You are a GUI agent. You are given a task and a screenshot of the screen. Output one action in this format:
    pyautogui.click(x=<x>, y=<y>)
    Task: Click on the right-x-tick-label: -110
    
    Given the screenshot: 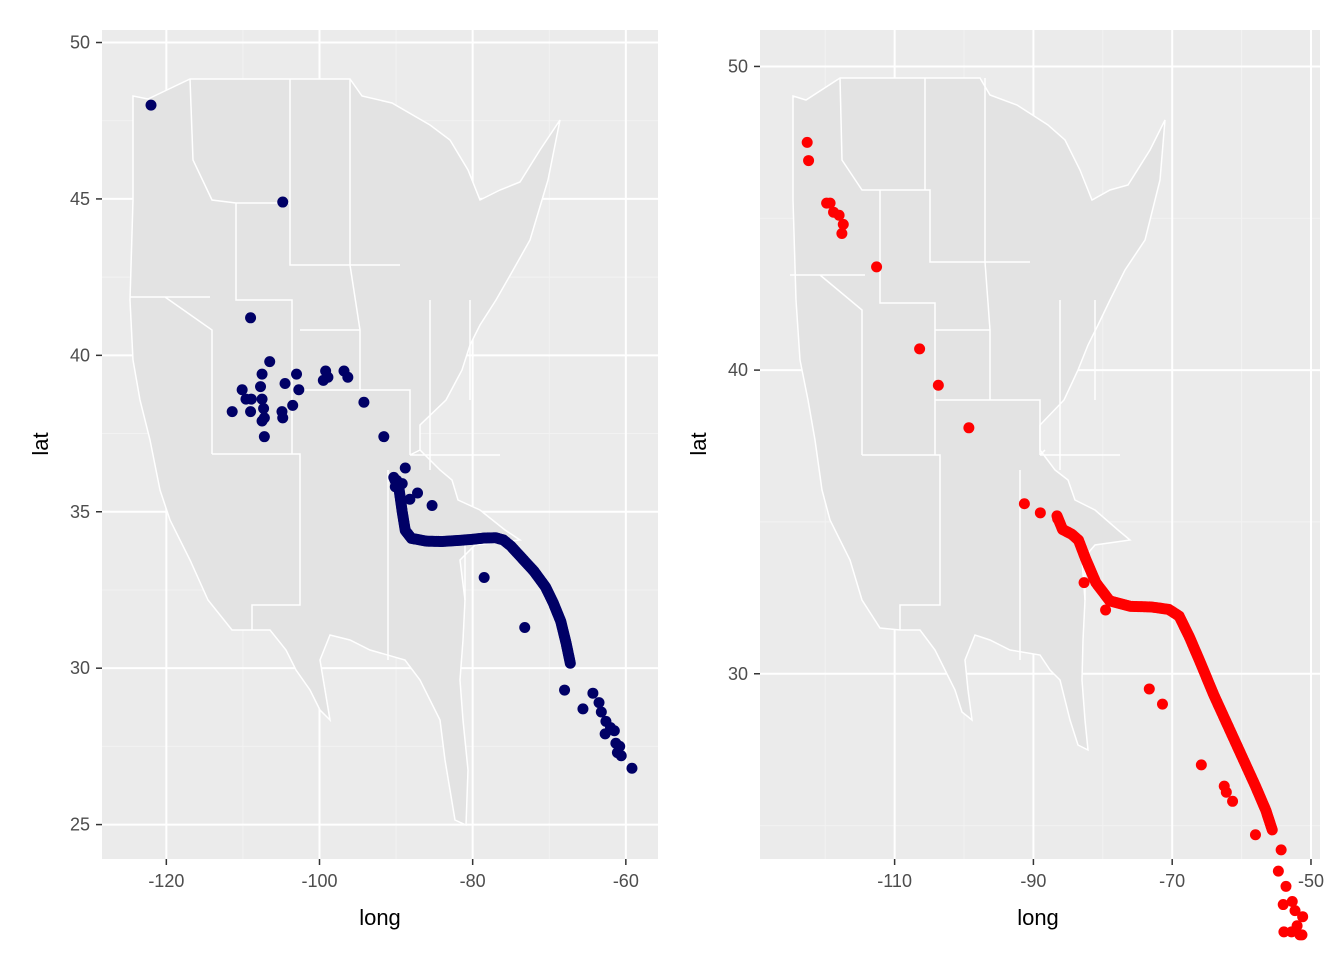 What is the action you would take?
    pyautogui.click(x=894, y=881)
    